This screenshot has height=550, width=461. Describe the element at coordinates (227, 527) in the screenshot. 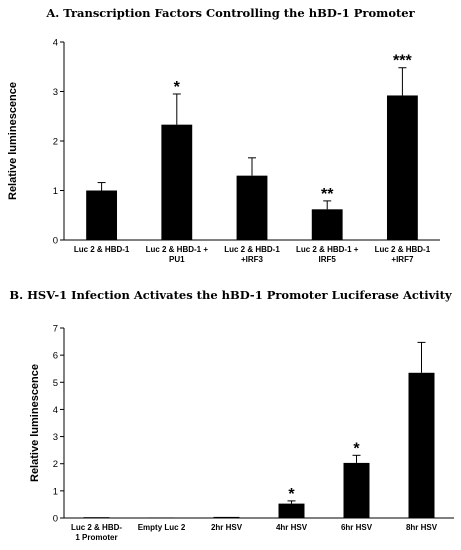

I see `chart-b-category-label: 2hr HSV` at that location.